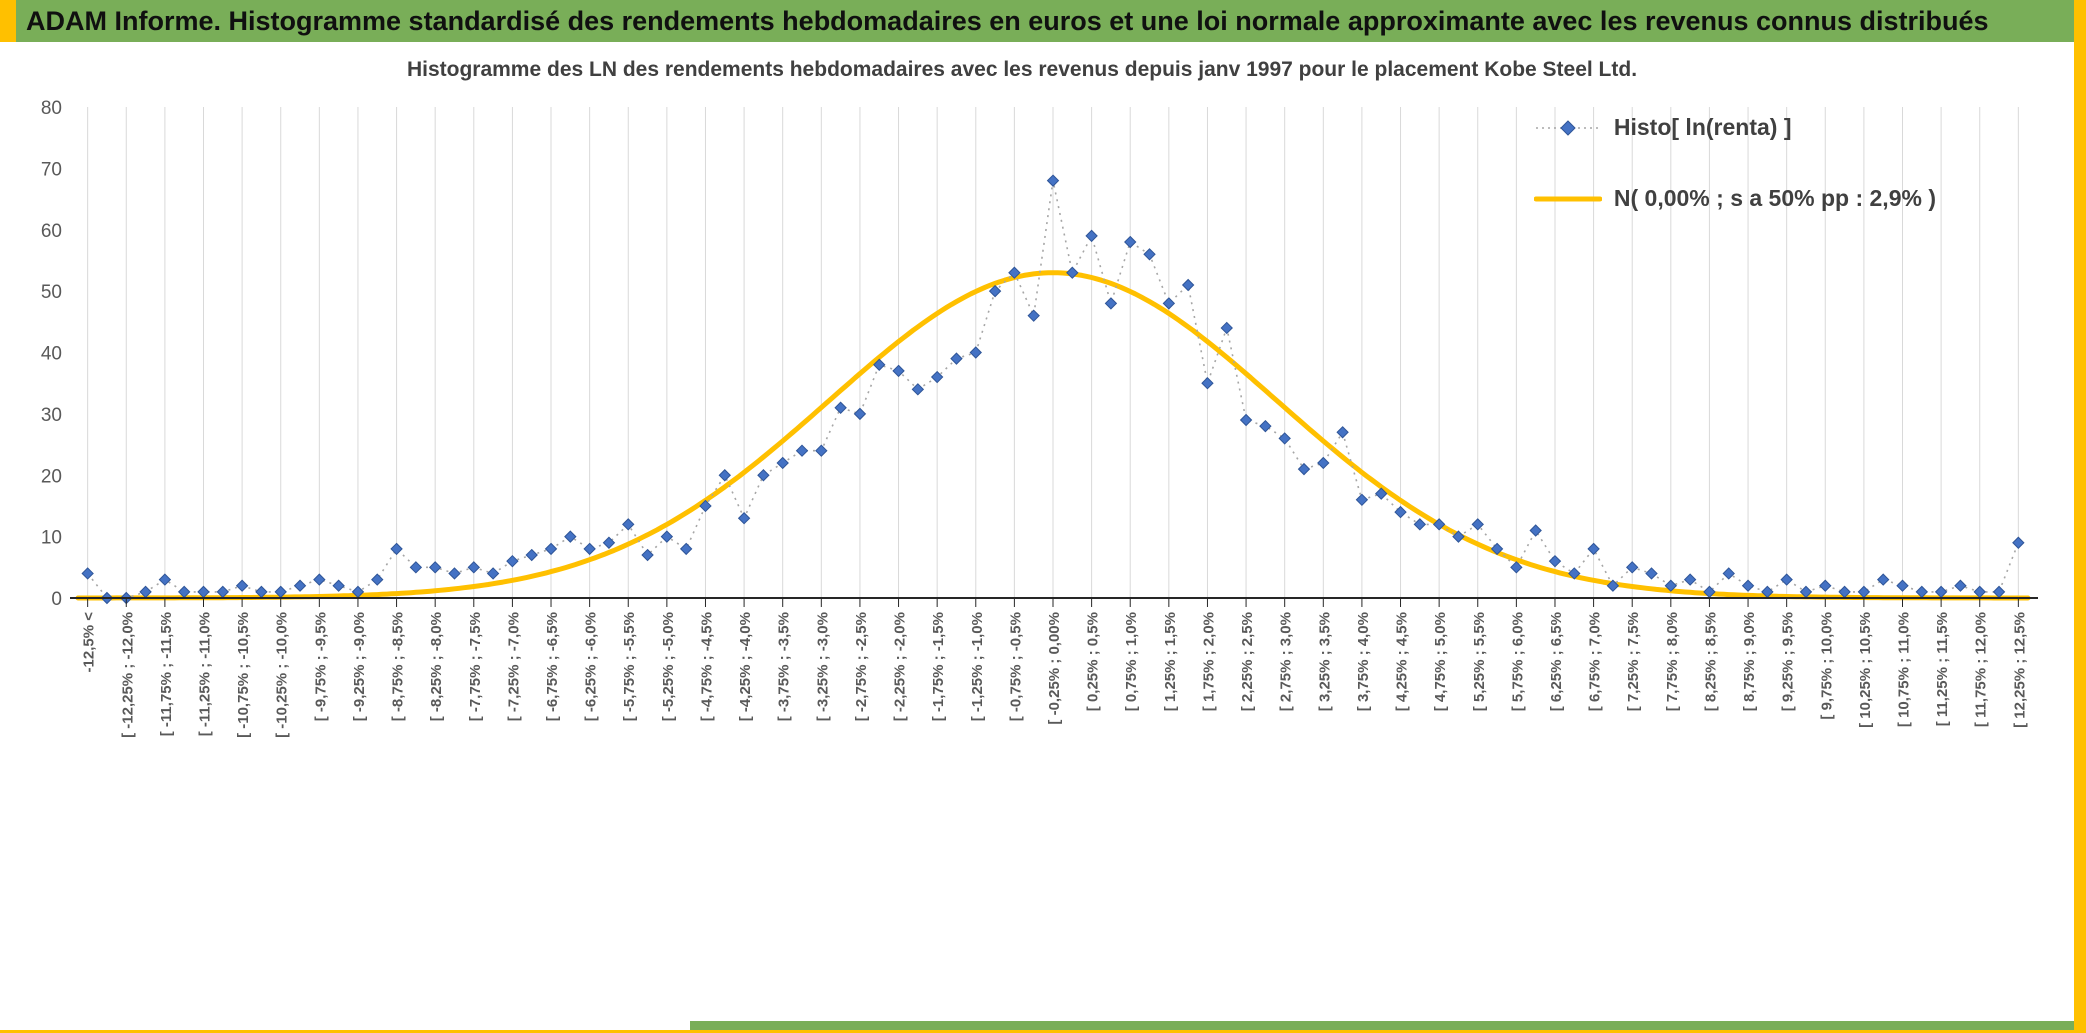 This screenshot has width=2086, height=1033. Describe the element at coordinates (822, 666) in the screenshot. I see `svg-text: [ -3,25% ; -3,0%` at that location.